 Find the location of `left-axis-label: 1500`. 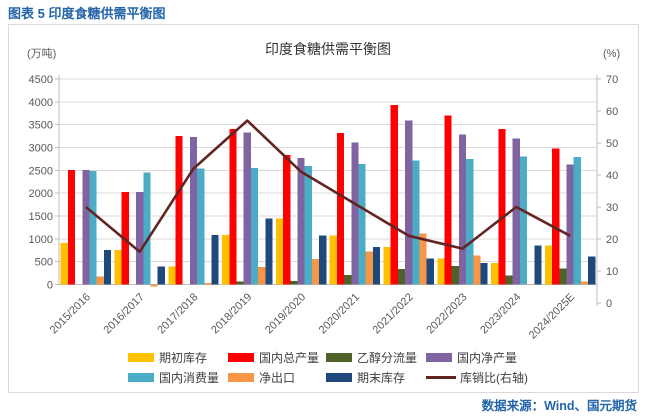

left-axis-label: 1500 is located at coordinates (41, 217).